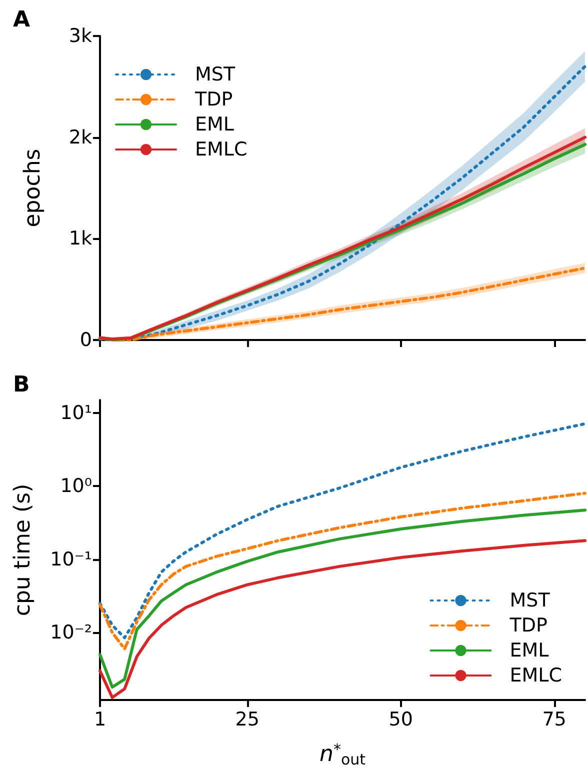  I want to click on x-tick-label: 1, so click(100, 719).